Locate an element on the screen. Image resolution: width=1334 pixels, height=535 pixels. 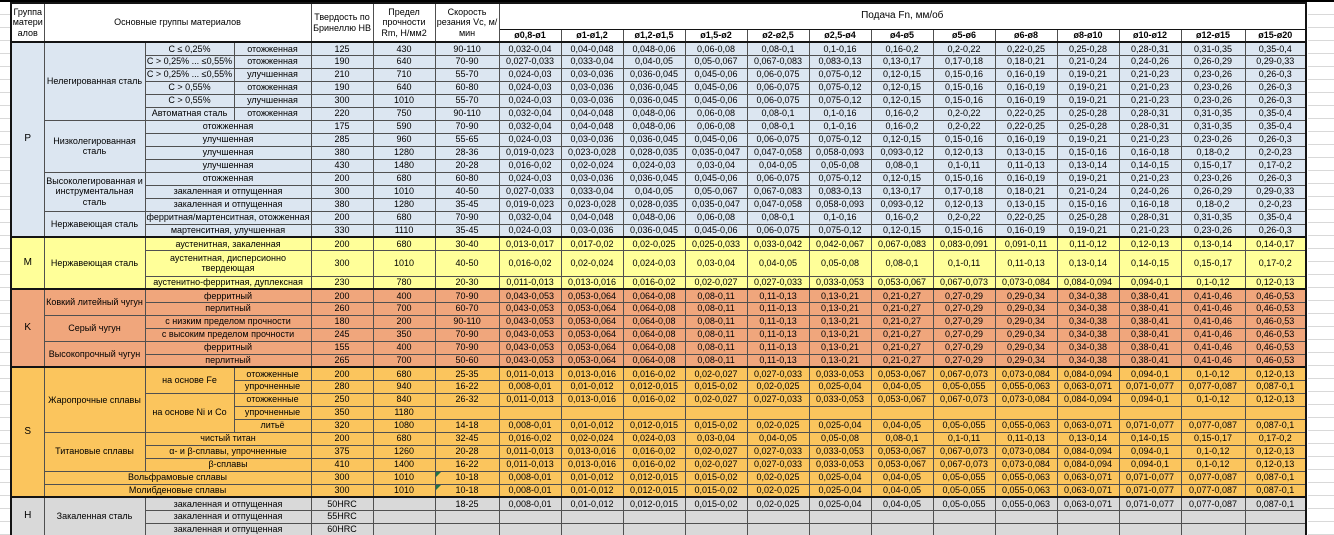
speed-cell: 70-90 is located at coordinates (467, 61).